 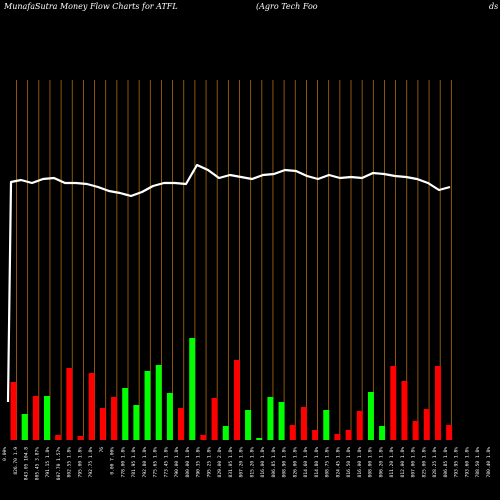 What do you see at coordinates (349, 462) in the screenshot?
I see `x-tick-label: 816.50 1.8%` at bounding box center [349, 462].